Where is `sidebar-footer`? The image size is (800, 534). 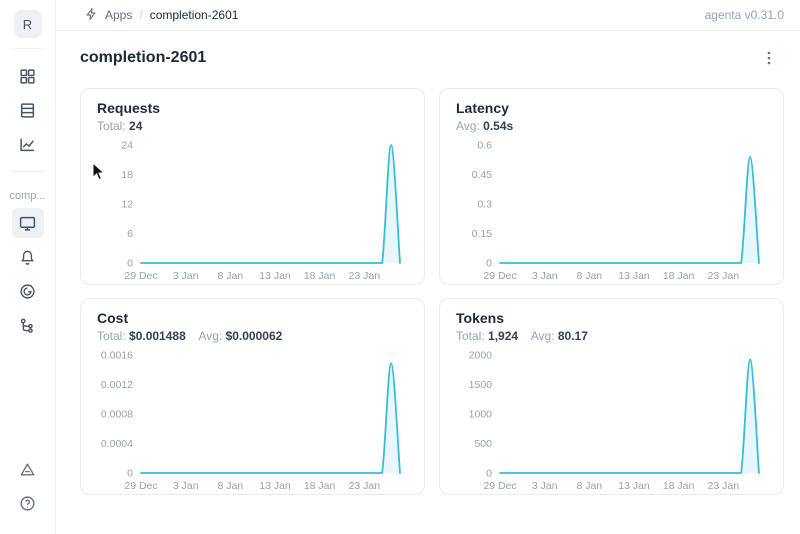
sidebar-footer is located at coordinates (28, 486).